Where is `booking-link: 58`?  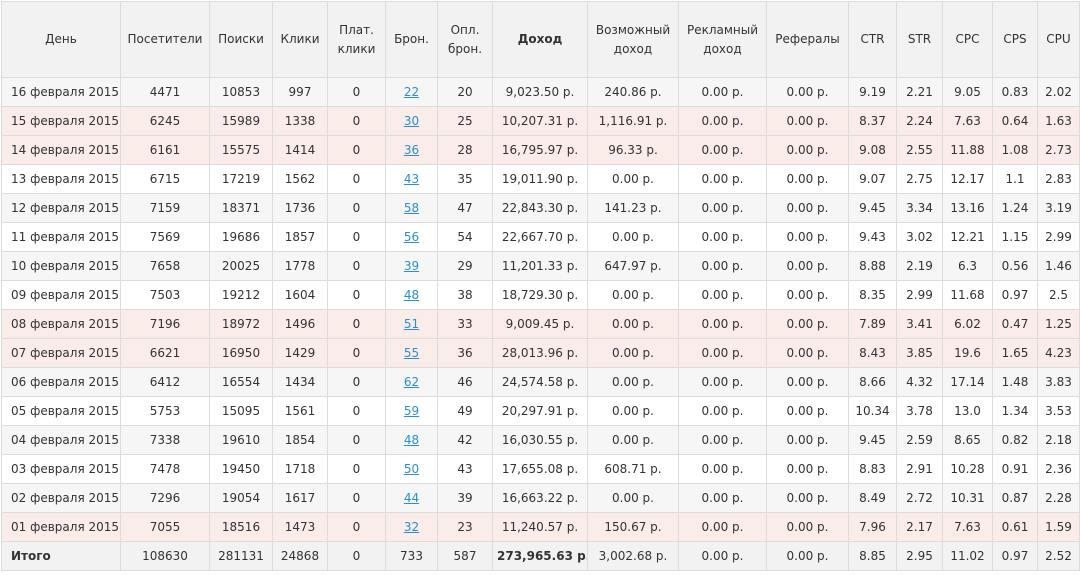 booking-link: 58 is located at coordinates (411, 208).